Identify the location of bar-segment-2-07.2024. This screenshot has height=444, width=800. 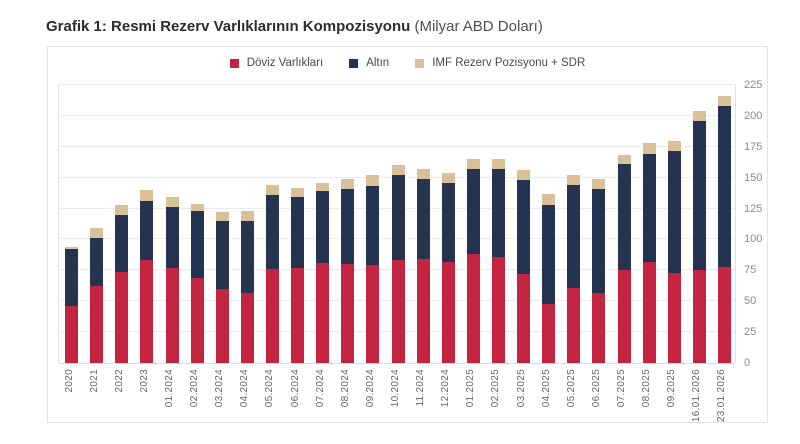
(323, 187).